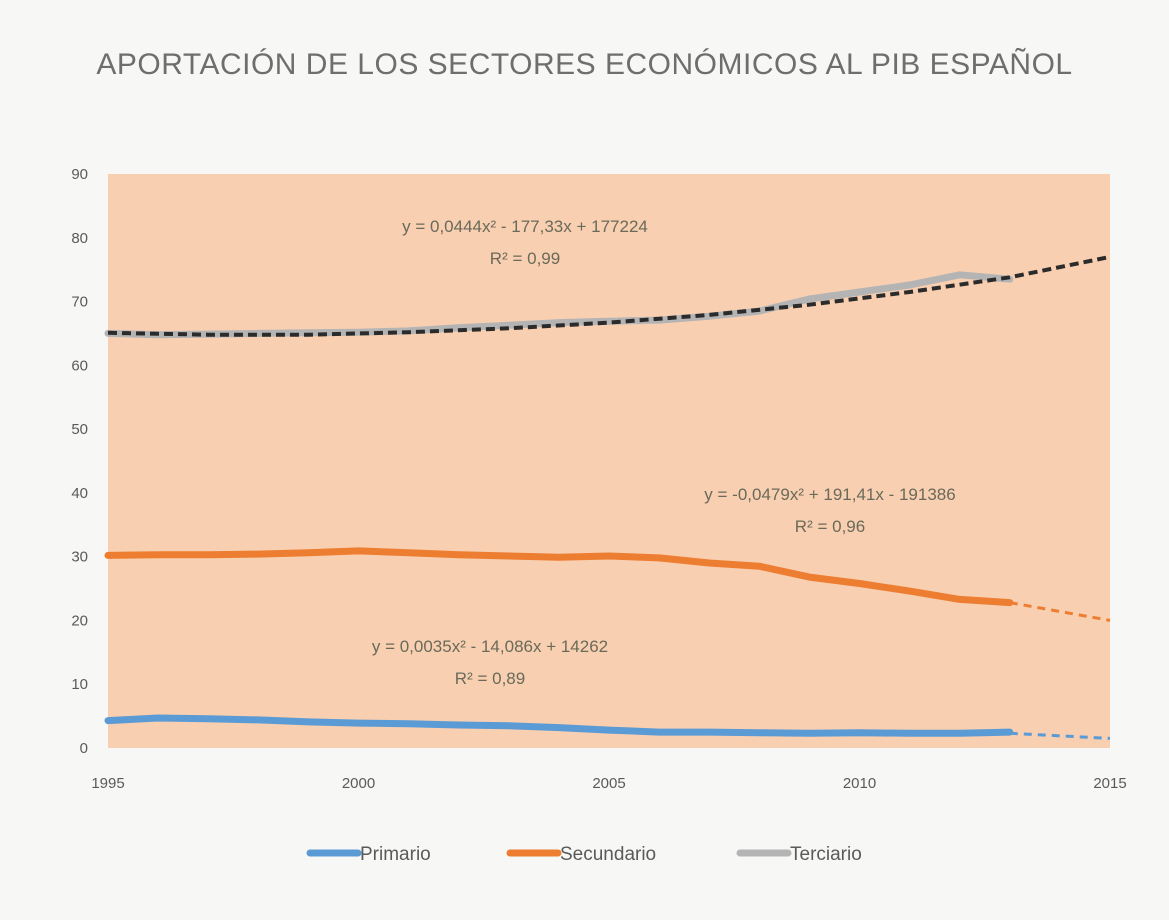 This screenshot has width=1169, height=920. I want to click on y-tick-label: 50, so click(79, 429).